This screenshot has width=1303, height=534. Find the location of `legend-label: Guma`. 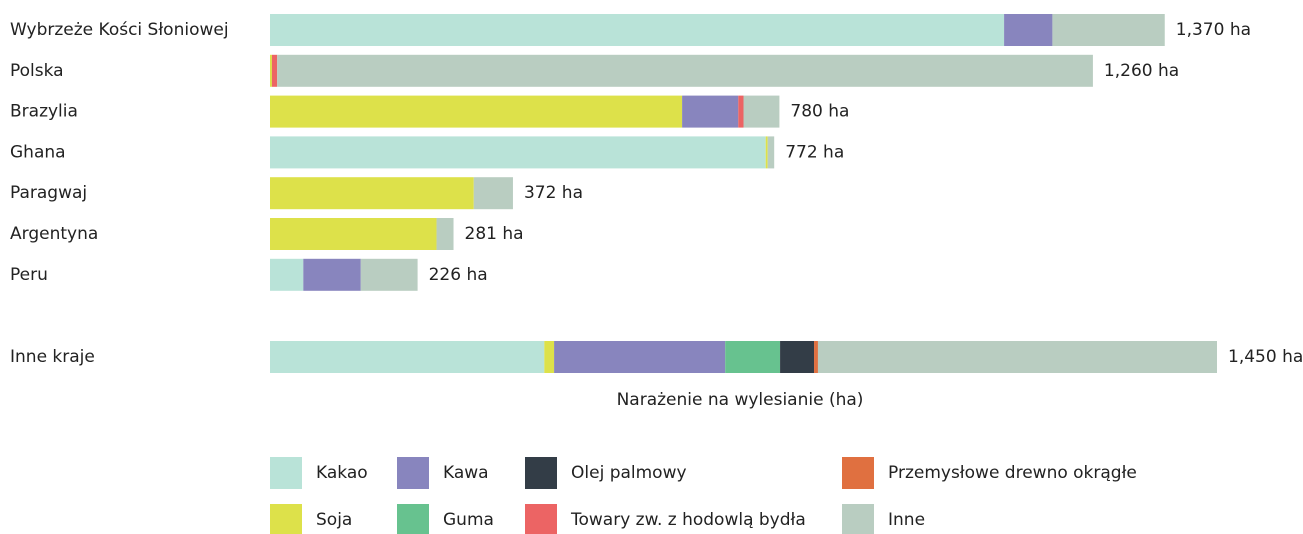

legend-label: Guma is located at coordinates (468, 520).